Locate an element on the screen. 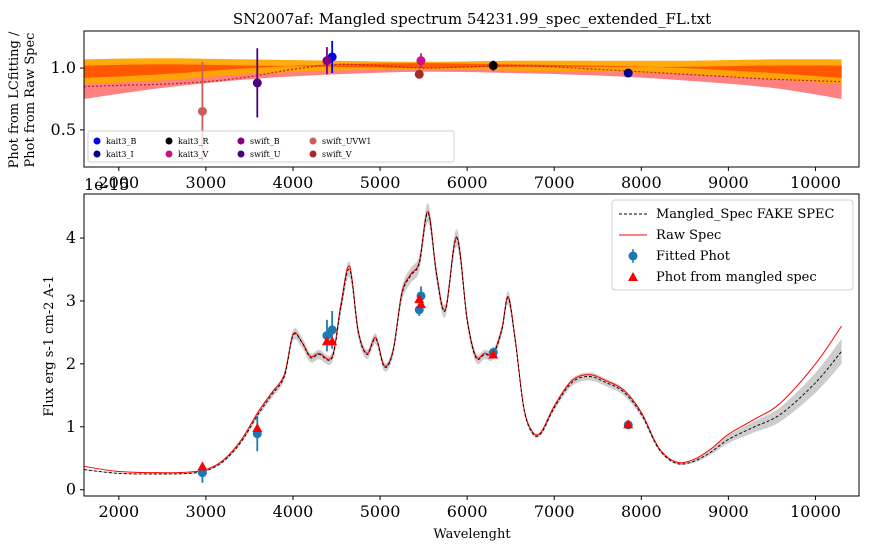  bottom-ytick-label: 4 is located at coordinates (71, 237).